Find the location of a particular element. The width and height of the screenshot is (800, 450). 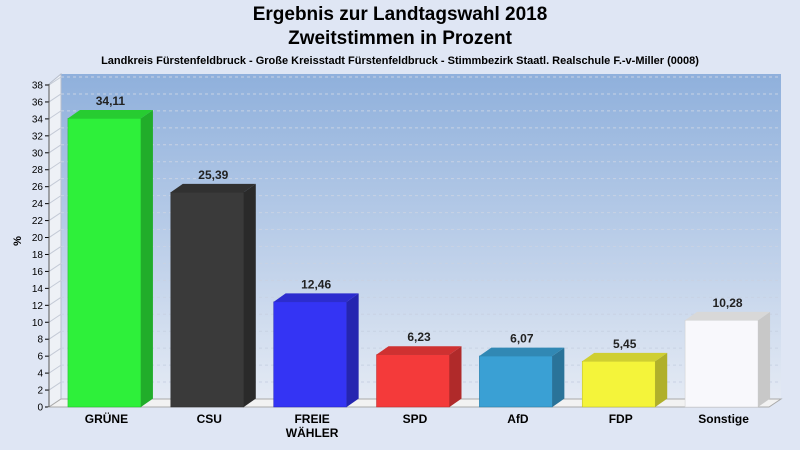

x-tick-label: FDP is located at coordinates (621, 419).